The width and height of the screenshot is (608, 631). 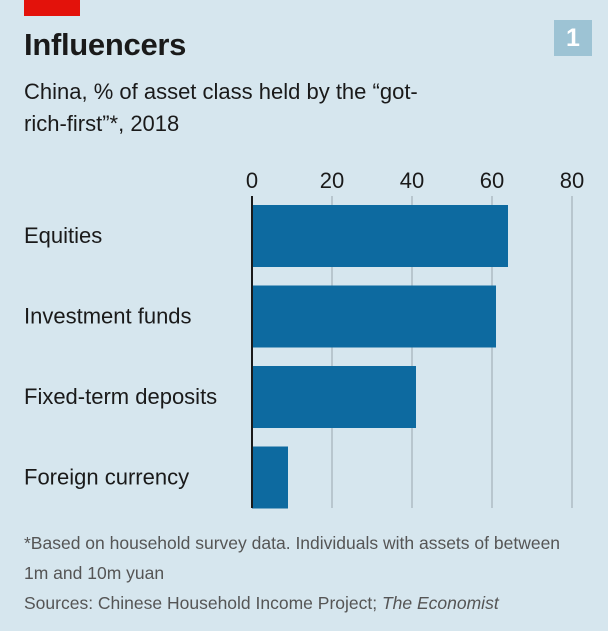 What do you see at coordinates (106, 477) in the screenshot?
I see `category-label-foreign-currency: Foreign currency` at bounding box center [106, 477].